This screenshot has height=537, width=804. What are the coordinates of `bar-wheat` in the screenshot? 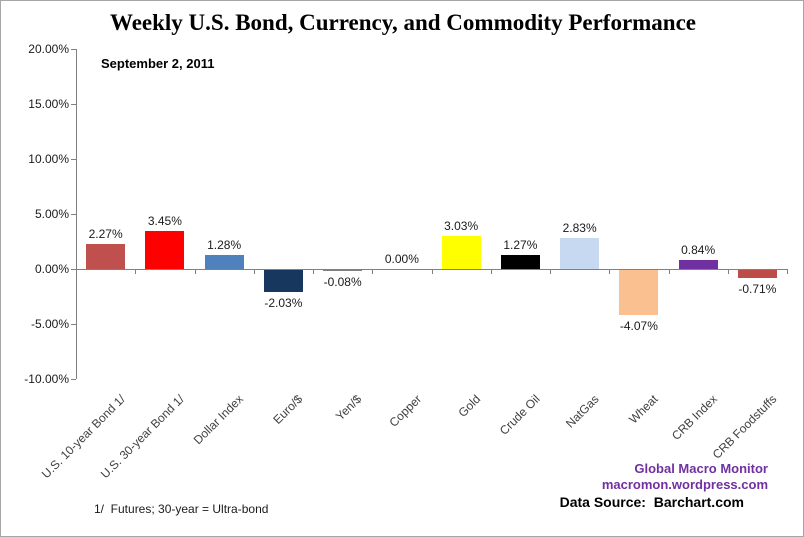 It's located at (639, 292).